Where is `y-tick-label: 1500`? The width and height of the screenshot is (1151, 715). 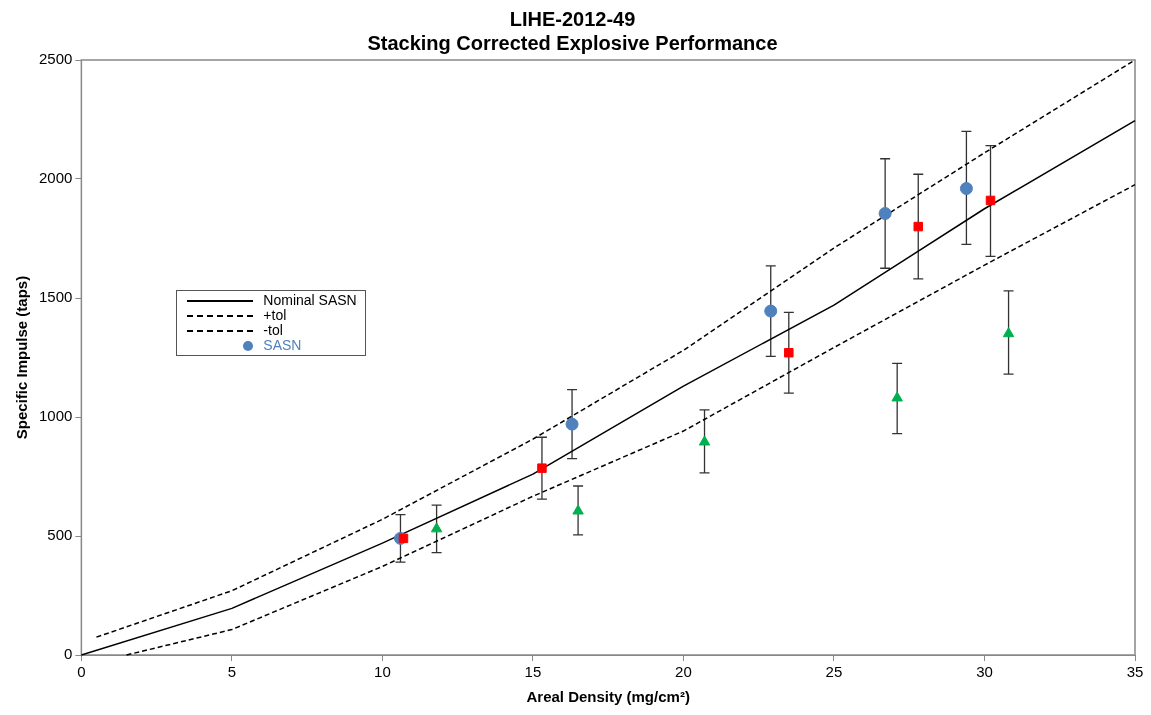
y-tick-label: 1500 is located at coordinates (55, 297).